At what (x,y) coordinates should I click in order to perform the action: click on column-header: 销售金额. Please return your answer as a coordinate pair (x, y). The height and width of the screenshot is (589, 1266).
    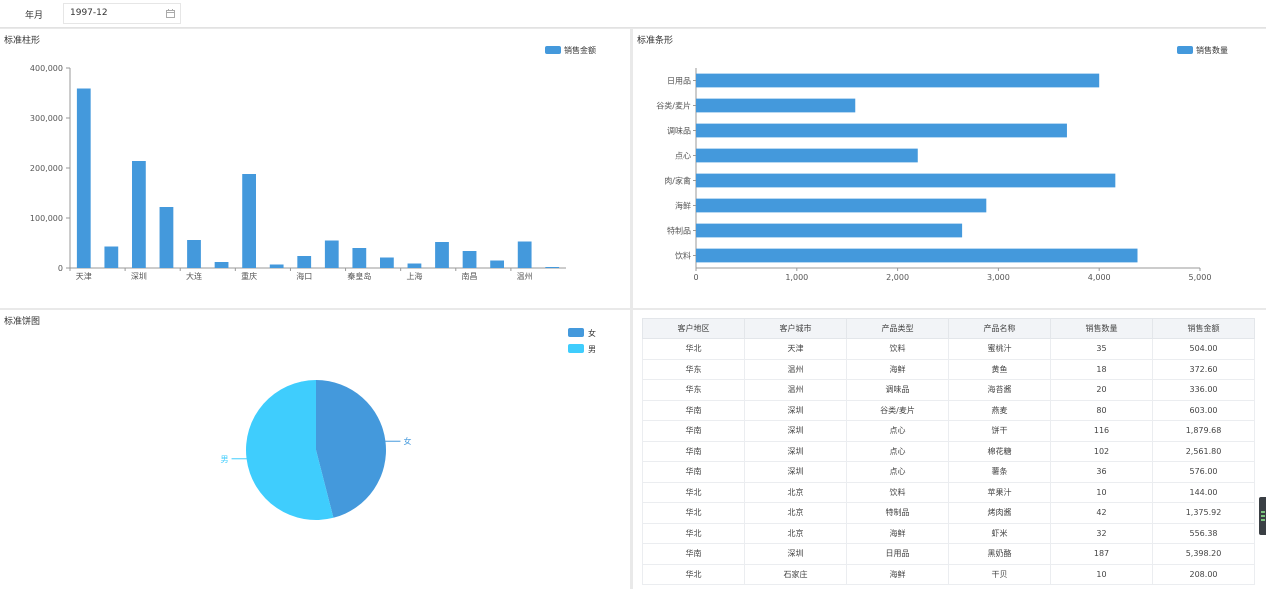
    Looking at the image, I should click on (1203, 328).